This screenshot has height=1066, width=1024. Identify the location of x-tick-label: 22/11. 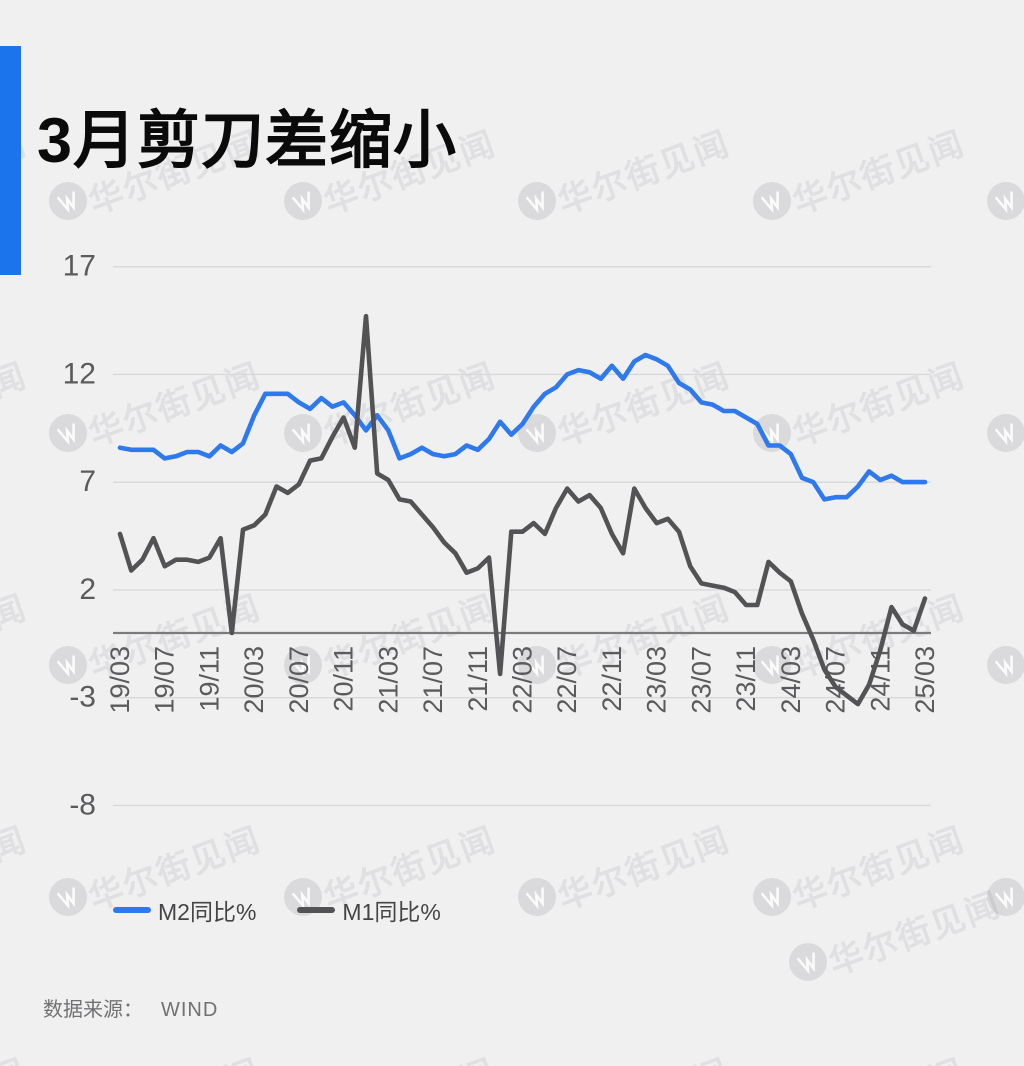
(612, 679).